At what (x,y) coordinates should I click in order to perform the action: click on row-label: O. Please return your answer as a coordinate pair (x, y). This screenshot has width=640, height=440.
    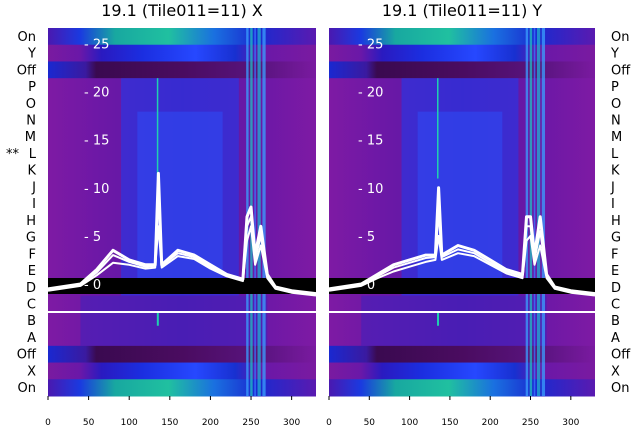
    Looking at the image, I should click on (616, 104).